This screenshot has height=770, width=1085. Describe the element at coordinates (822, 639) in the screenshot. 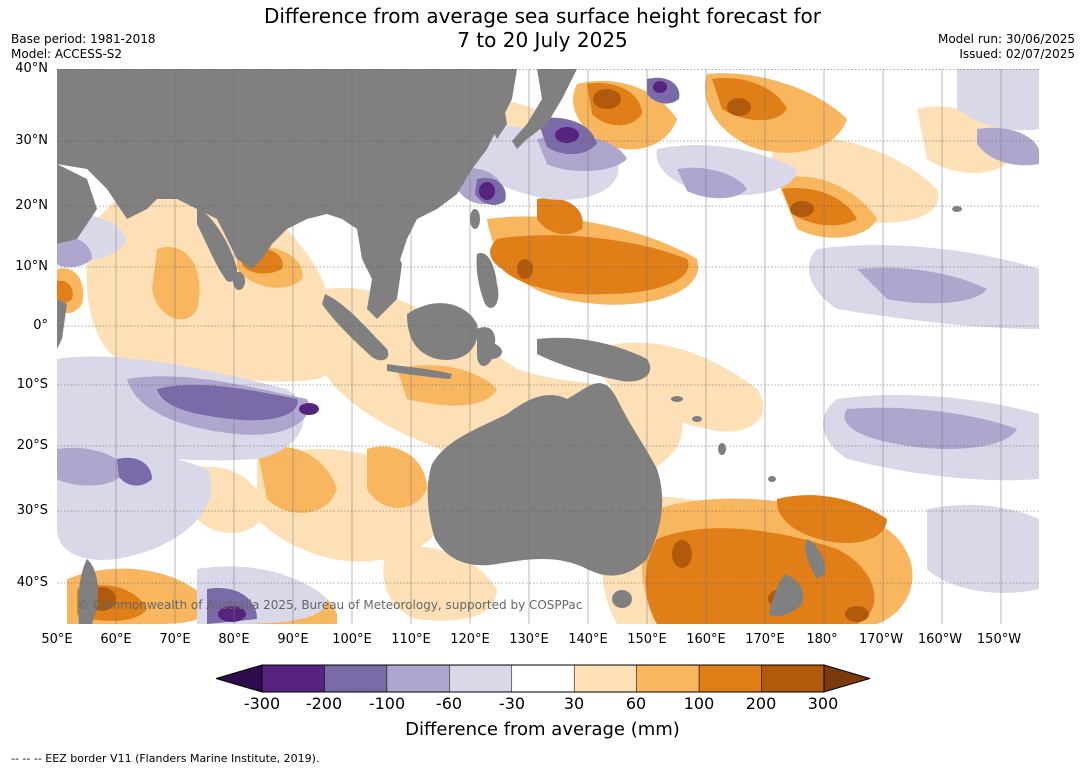

I see `lon-label-180: 180°` at that location.